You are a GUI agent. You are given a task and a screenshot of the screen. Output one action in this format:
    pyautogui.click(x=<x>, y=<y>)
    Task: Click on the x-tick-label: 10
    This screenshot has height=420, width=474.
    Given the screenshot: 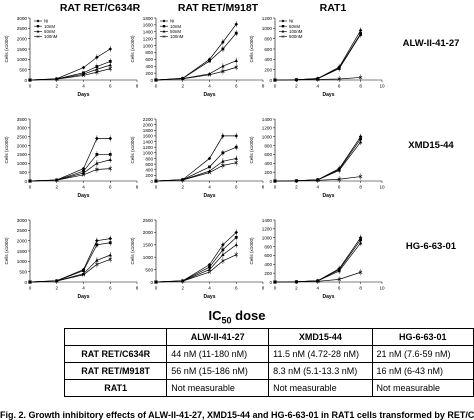 What is the action you would take?
    pyautogui.click(x=382, y=86)
    